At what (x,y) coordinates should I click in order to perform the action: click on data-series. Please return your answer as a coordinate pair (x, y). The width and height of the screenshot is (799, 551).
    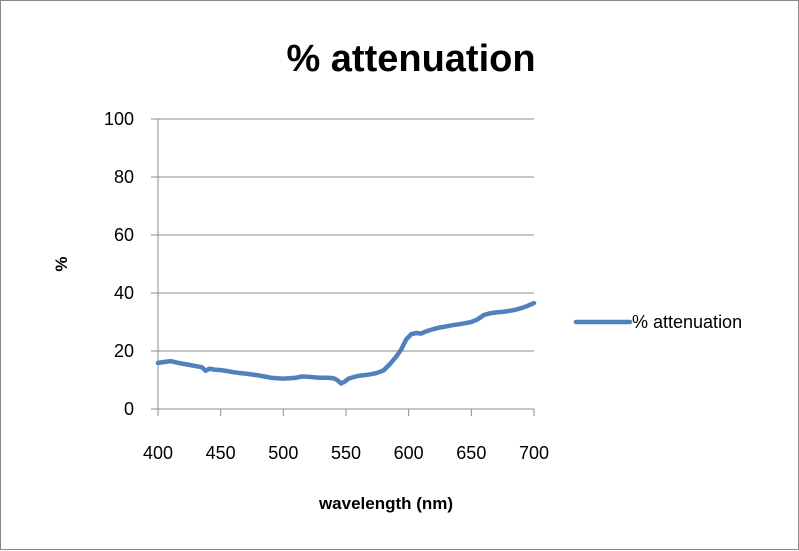
    Looking at the image, I should click on (346, 343).